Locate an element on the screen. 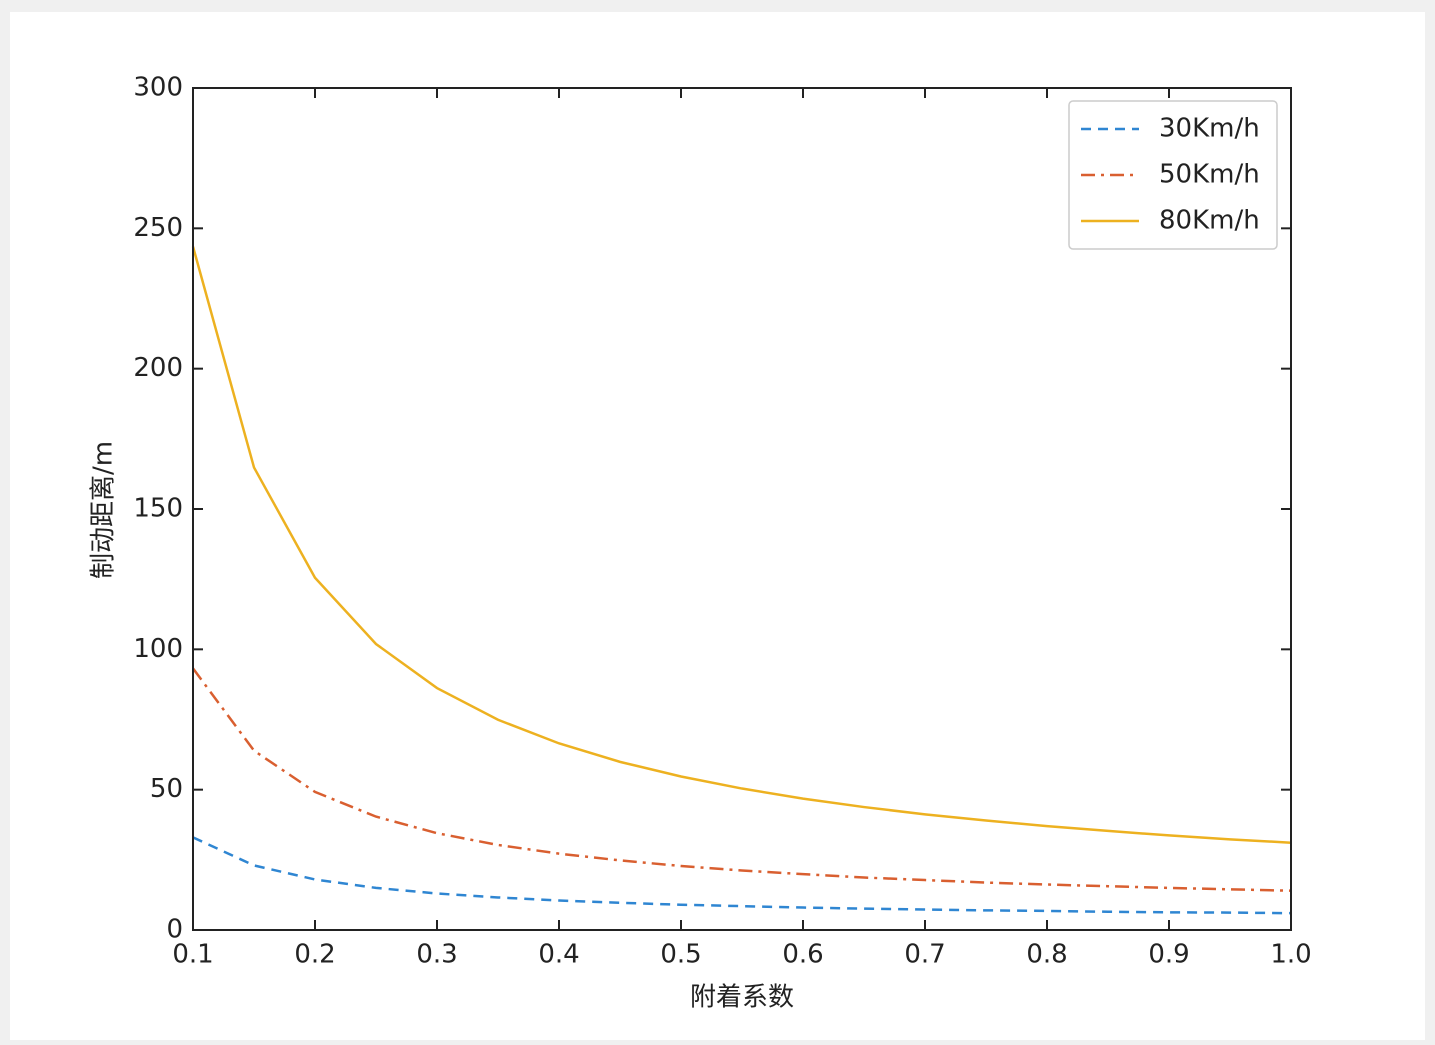  x-tick-label: 0.4 is located at coordinates (558, 955).